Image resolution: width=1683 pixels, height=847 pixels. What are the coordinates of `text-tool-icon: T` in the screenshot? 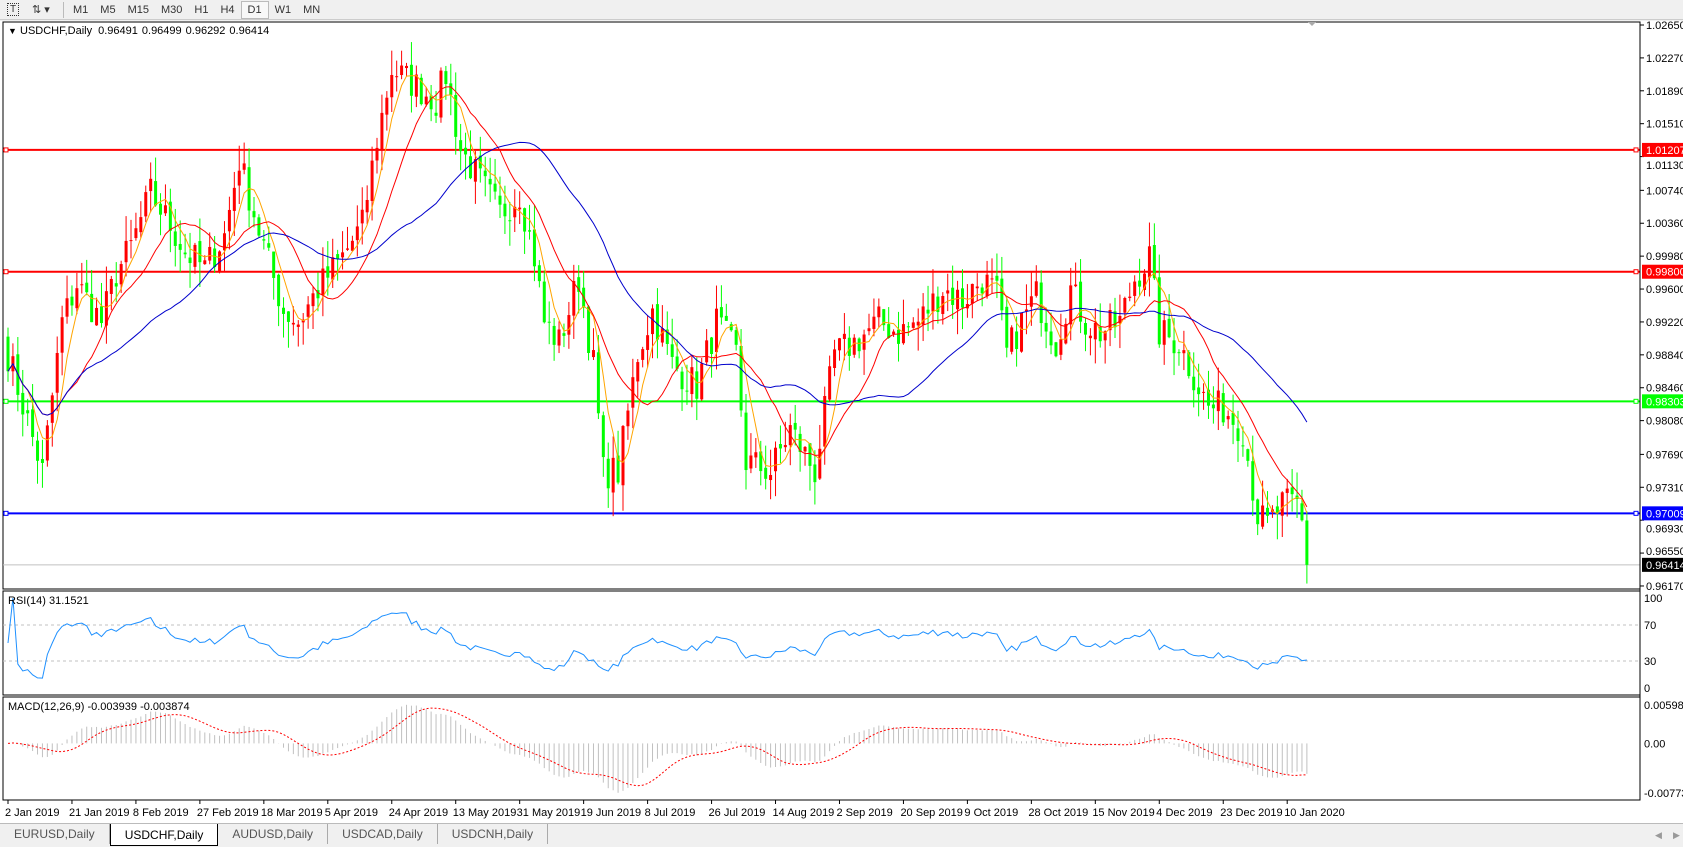 It's located at (13, 10).